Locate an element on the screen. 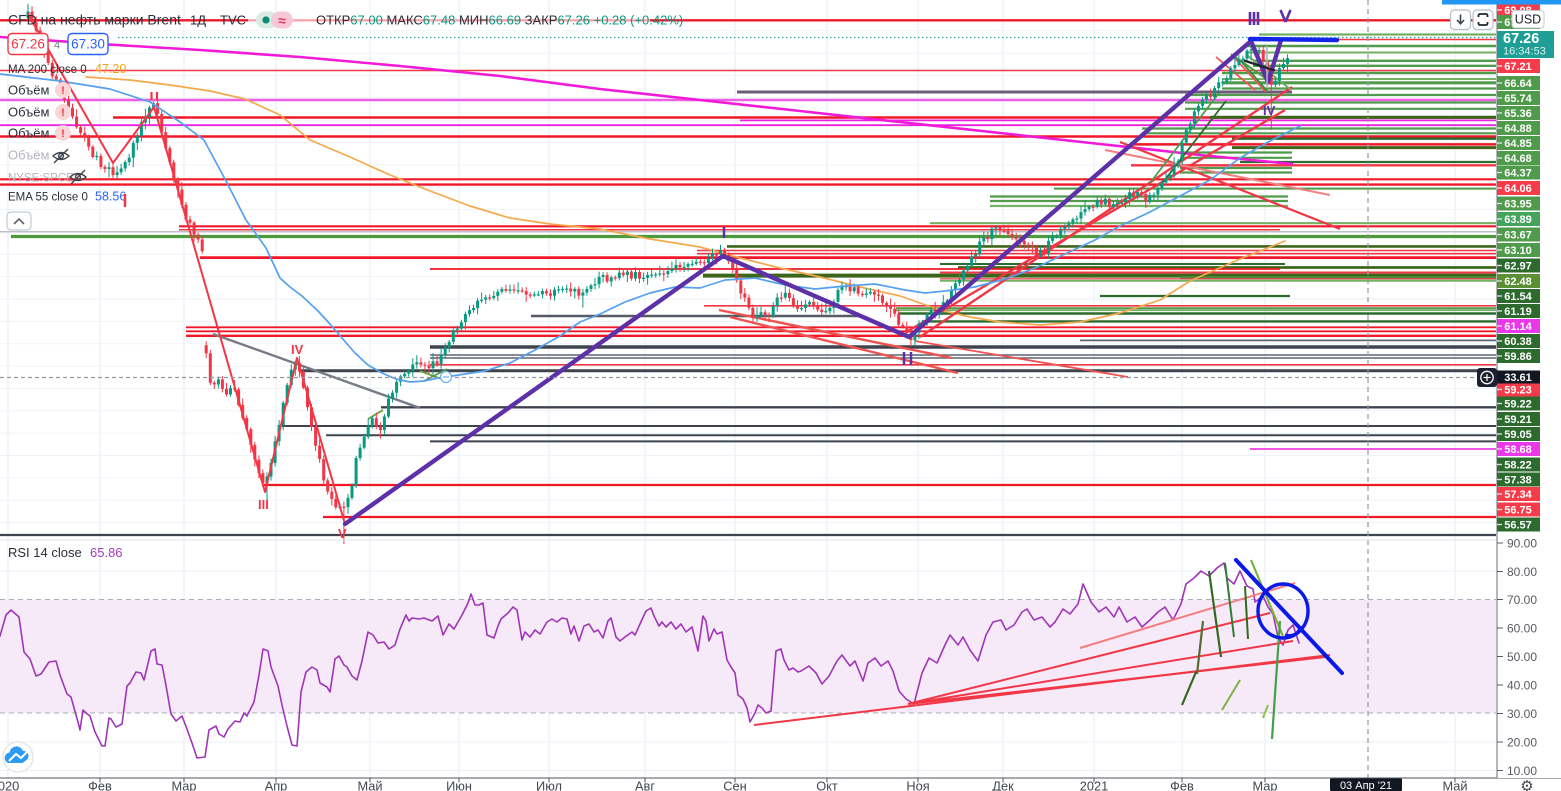  svg-text: TVC is located at coordinates (233, 20).